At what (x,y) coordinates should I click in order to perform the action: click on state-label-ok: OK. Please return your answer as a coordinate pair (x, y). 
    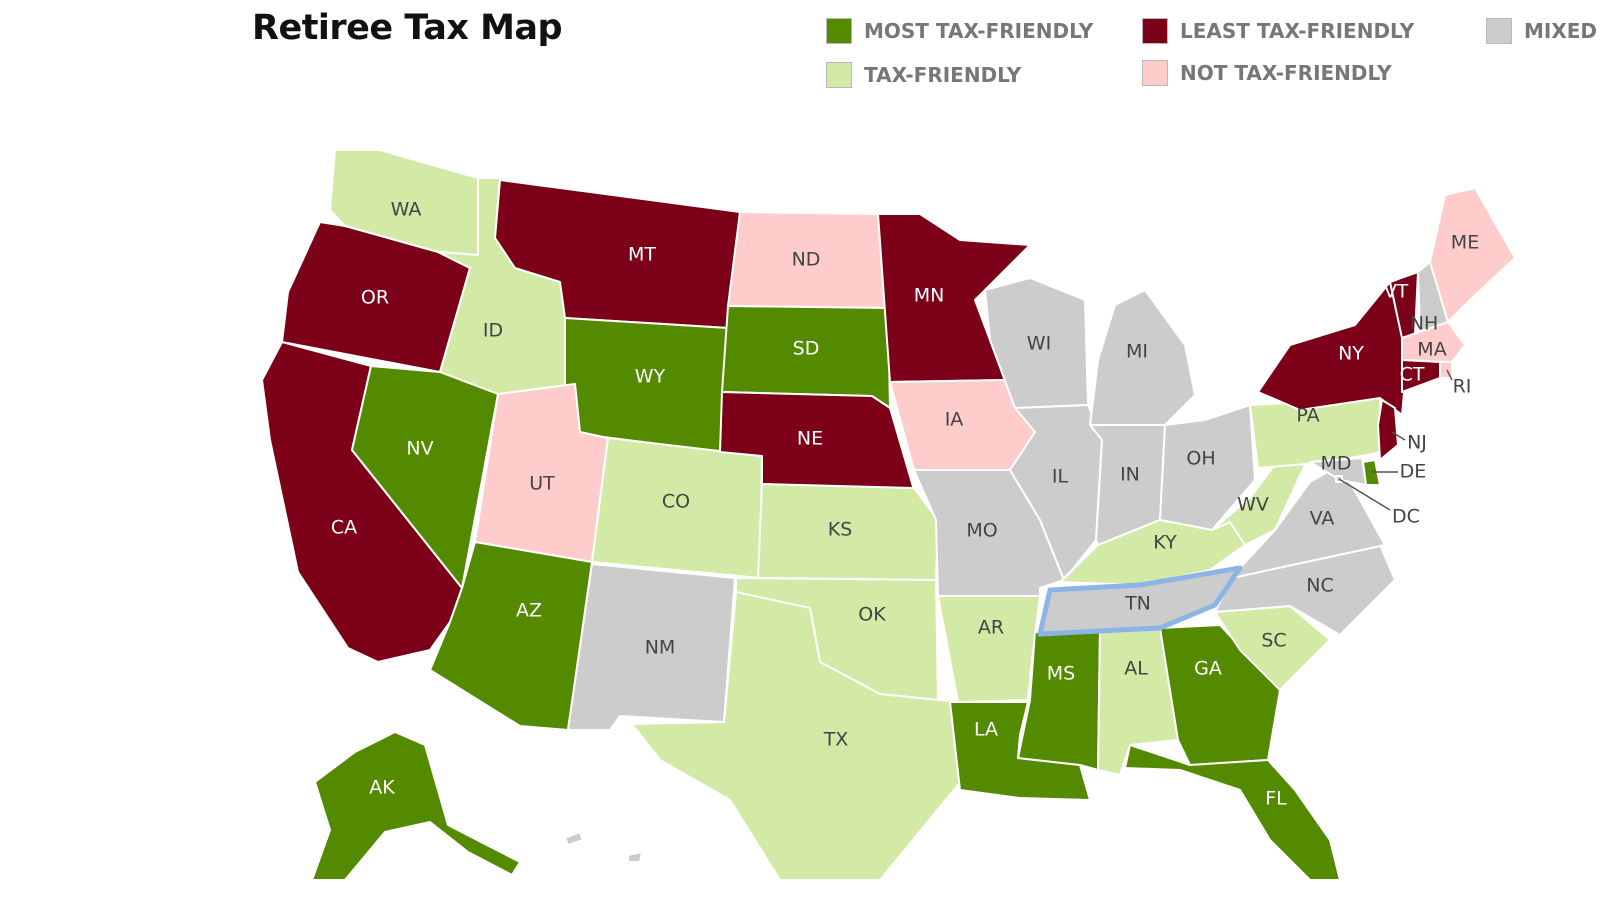
    Looking at the image, I should click on (872, 615).